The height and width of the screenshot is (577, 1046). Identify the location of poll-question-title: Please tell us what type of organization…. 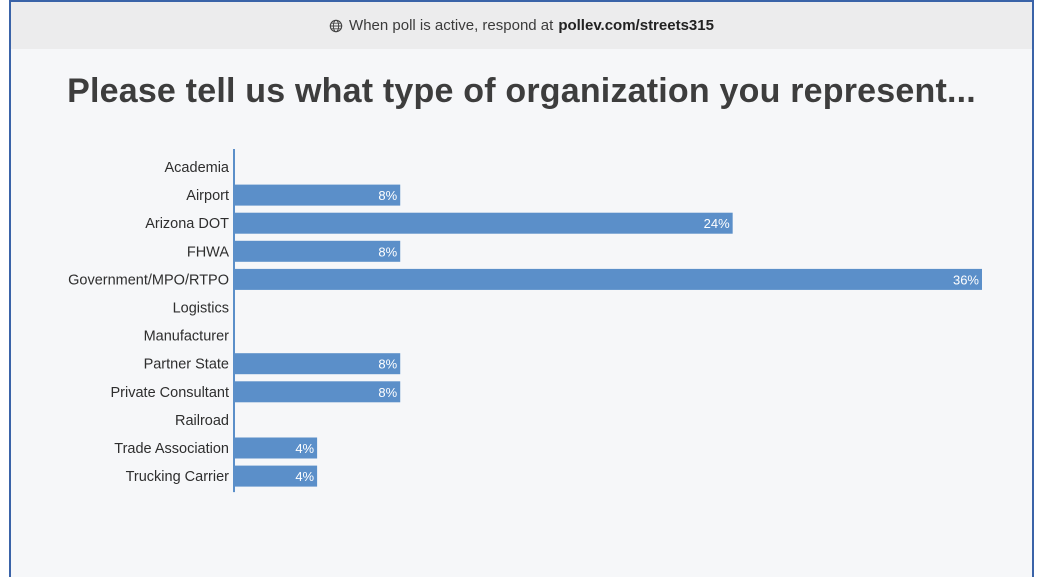
(521, 91).